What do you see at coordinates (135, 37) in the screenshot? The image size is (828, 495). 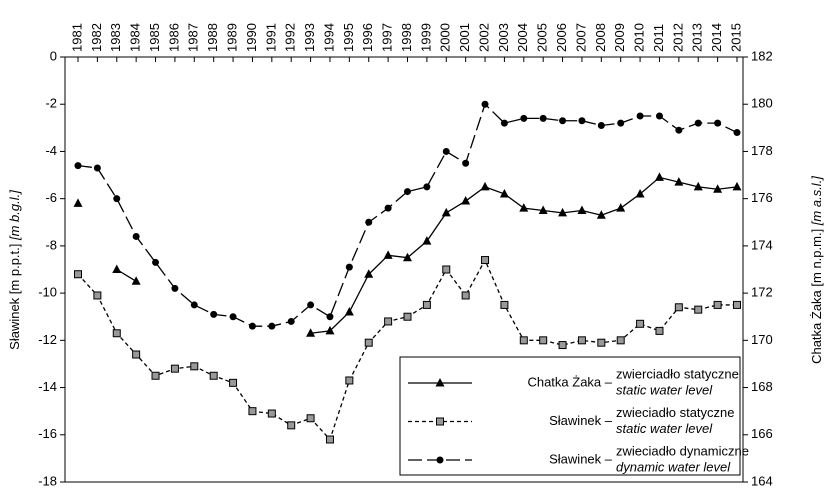 I see `x-tick-label: 1984` at bounding box center [135, 37].